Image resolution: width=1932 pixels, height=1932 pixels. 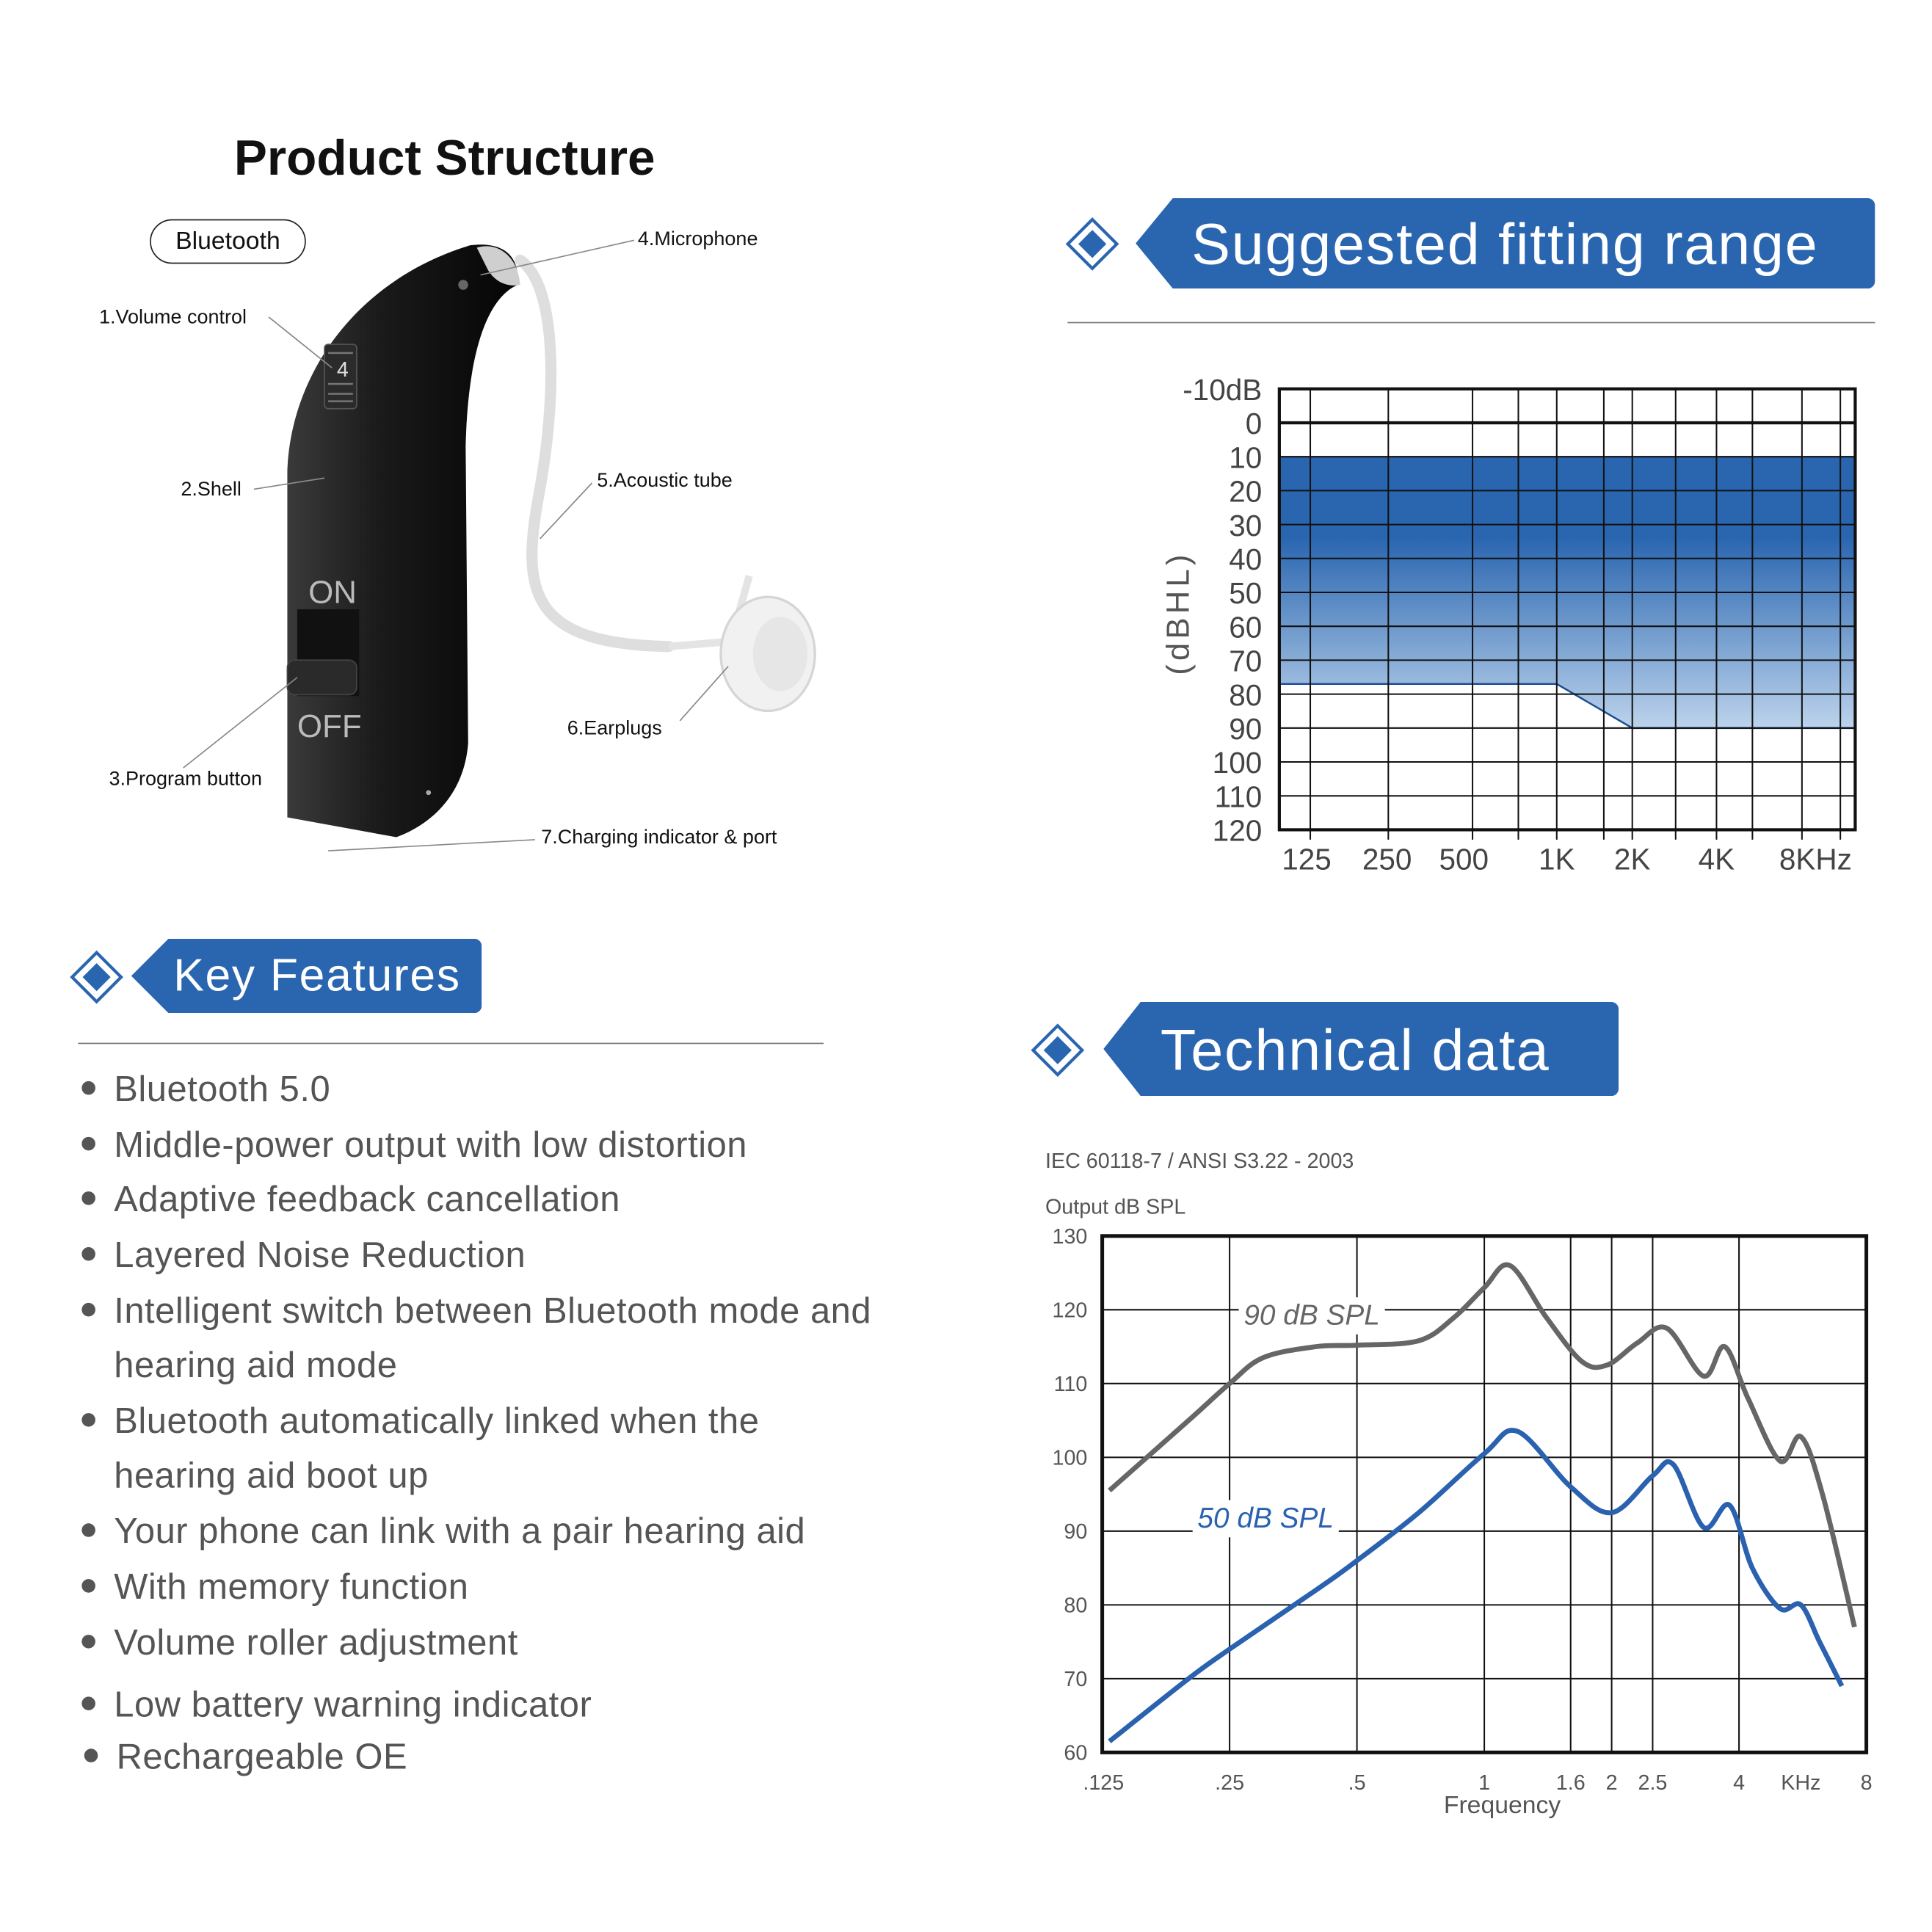 I want to click on x-tick-label: 125, so click(x=1307, y=859).